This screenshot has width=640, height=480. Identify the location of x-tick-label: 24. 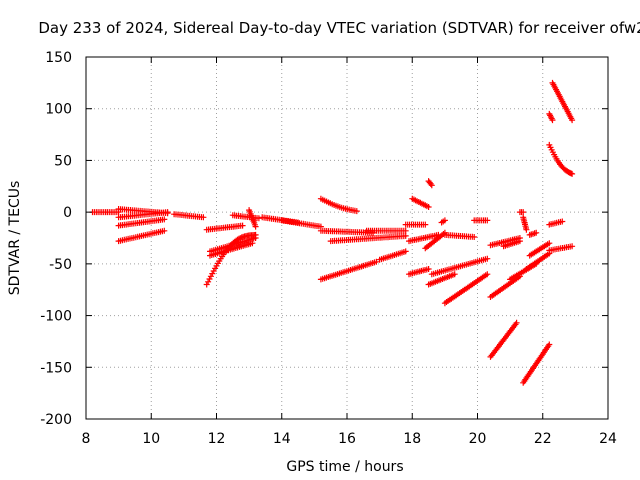
(608, 439).